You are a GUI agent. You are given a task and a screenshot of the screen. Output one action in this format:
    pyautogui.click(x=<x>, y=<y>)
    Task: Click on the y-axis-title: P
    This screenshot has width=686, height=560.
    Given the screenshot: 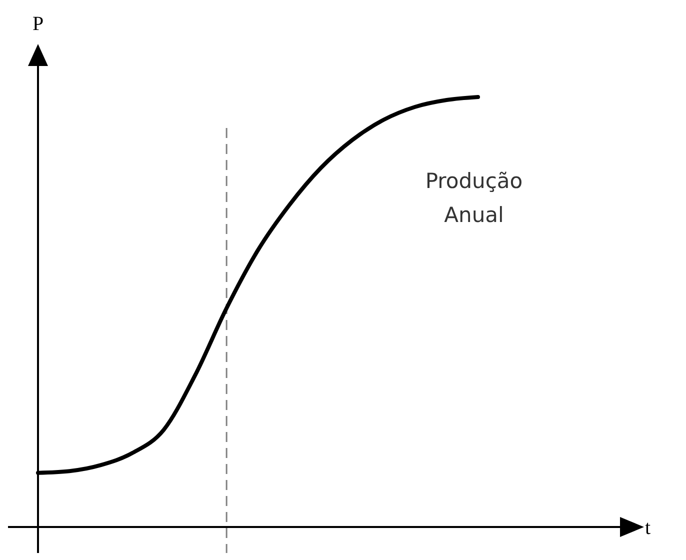 What is the action you would take?
    pyautogui.click(x=38, y=24)
    